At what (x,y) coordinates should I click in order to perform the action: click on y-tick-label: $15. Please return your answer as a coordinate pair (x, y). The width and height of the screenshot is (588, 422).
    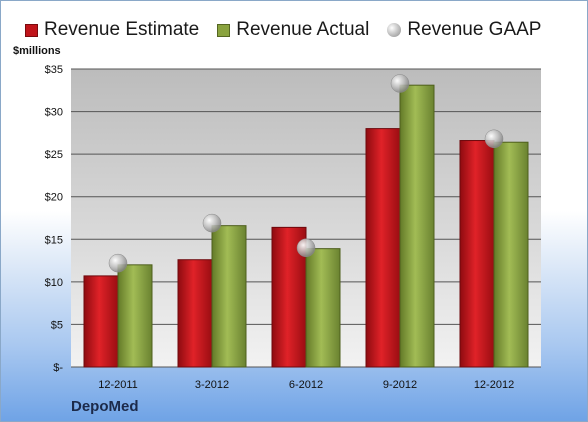
    Looking at the image, I should click on (54, 240).